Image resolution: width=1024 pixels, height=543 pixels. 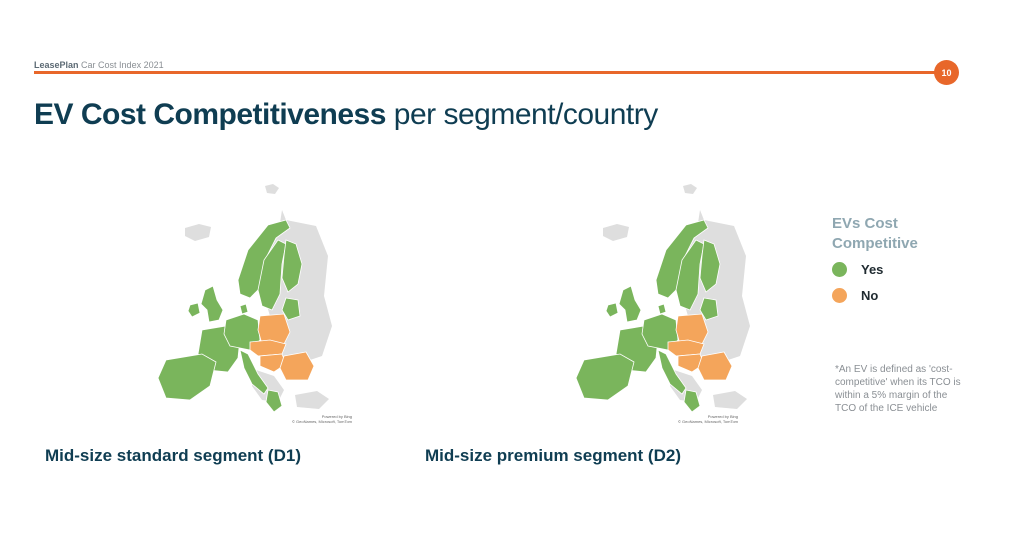 I want to click on legend-item-yes: Yes, so click(x=857, y=269).